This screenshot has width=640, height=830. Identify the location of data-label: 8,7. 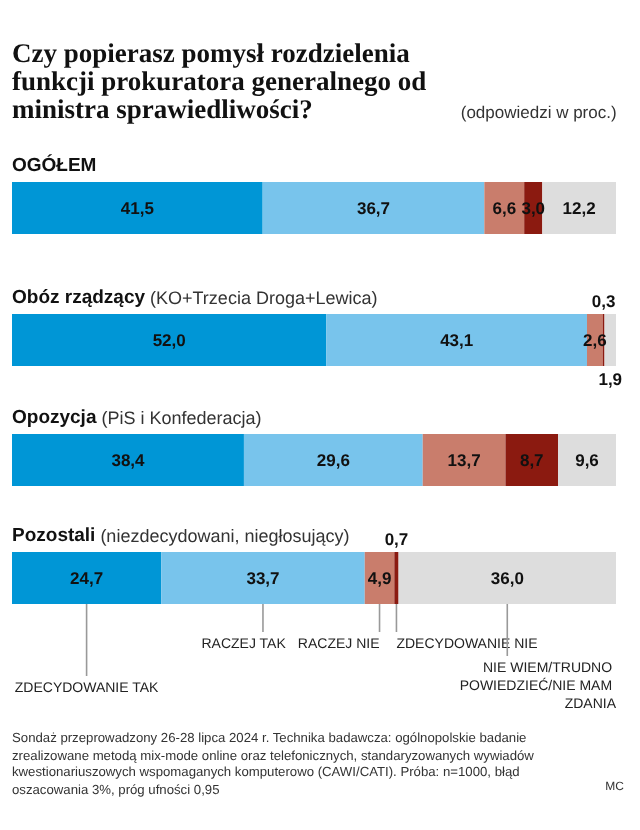
(532, 460).